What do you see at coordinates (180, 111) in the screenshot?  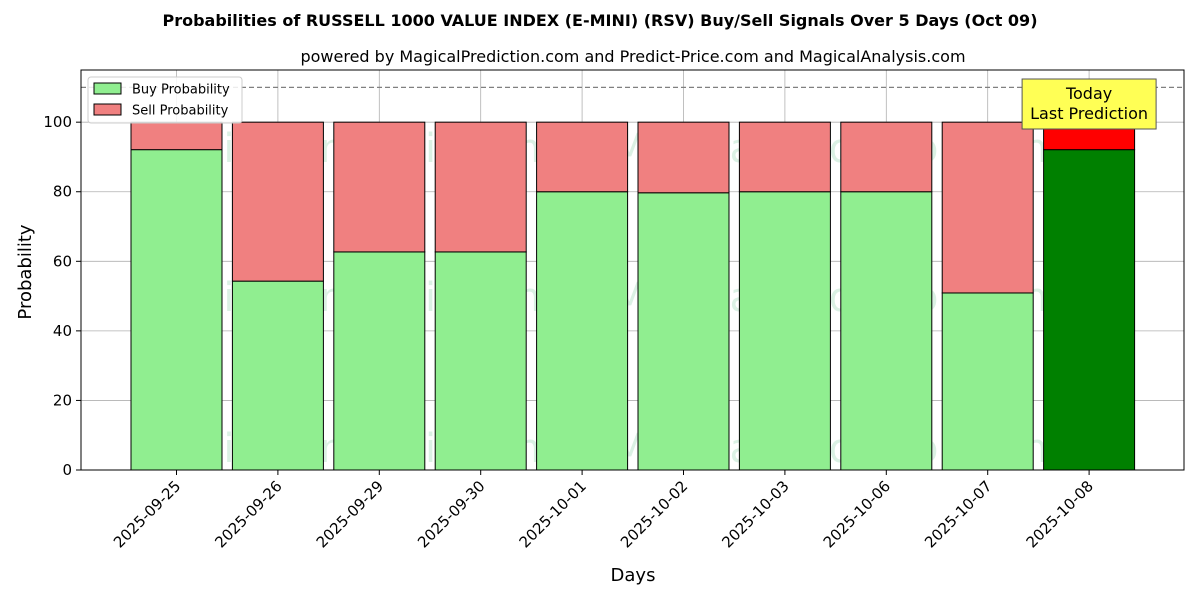 I see `legend-label-sell: Sell Probability` at bounding box center [180, 111].